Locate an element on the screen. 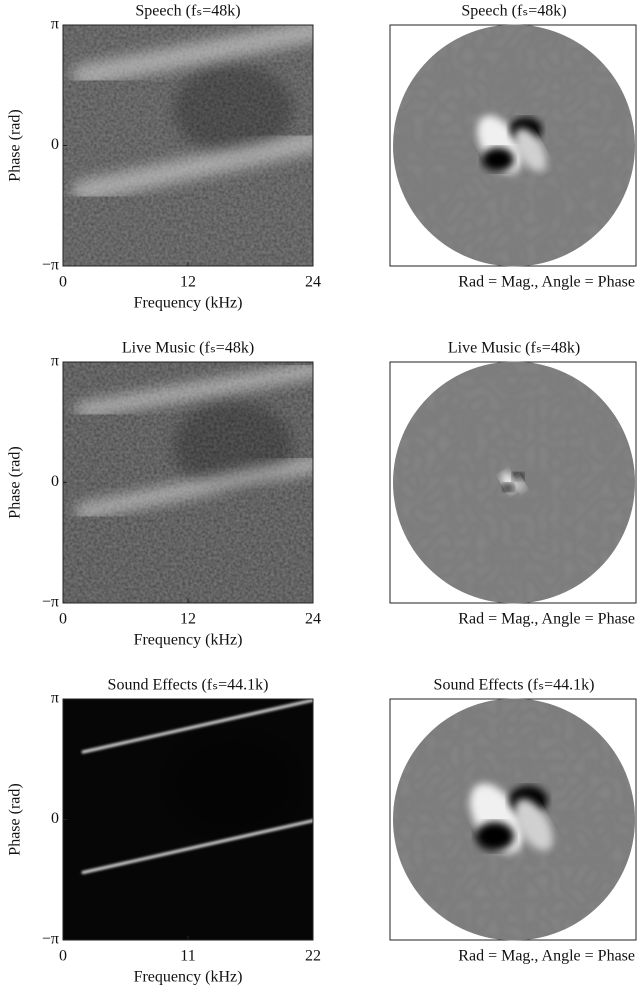 This screenshot has height=995, width=637. polar-title: Speech (fₛ=48k) is located at coordinates (513, 11).